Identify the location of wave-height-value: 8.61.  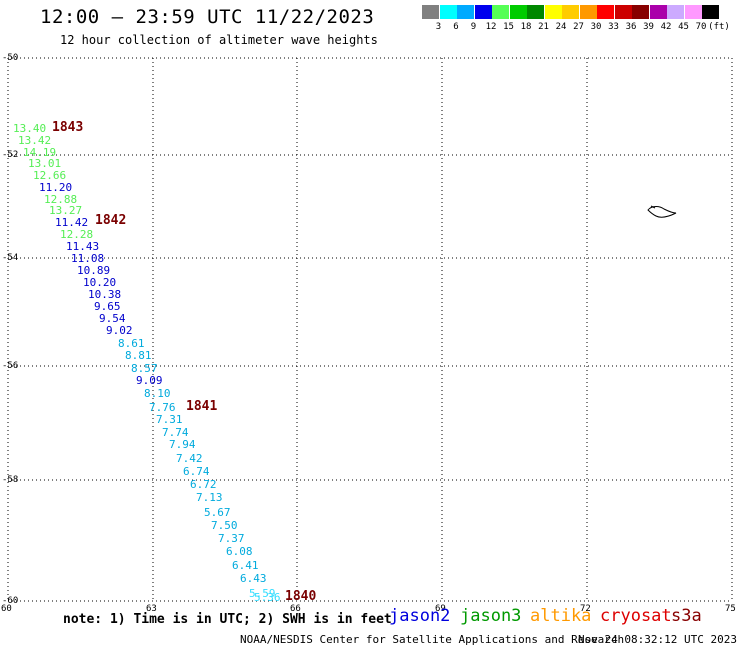
(131, 343).